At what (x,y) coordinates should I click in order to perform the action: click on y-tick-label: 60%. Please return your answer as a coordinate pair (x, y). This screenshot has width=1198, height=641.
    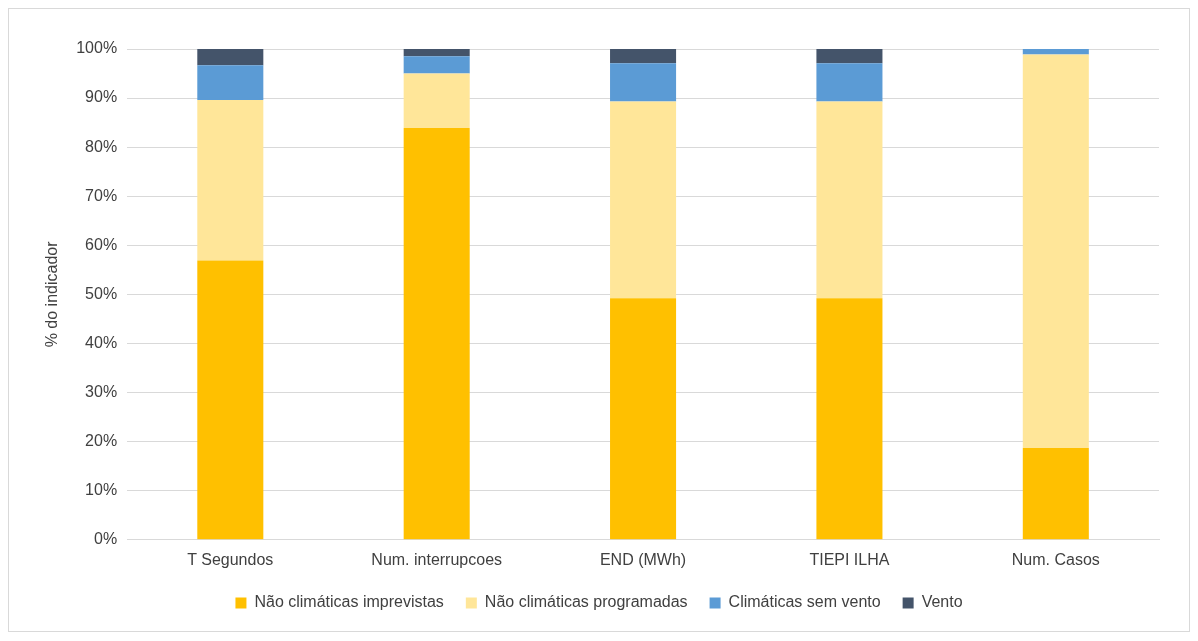
    Looking at the image, I should click on (101, 244).